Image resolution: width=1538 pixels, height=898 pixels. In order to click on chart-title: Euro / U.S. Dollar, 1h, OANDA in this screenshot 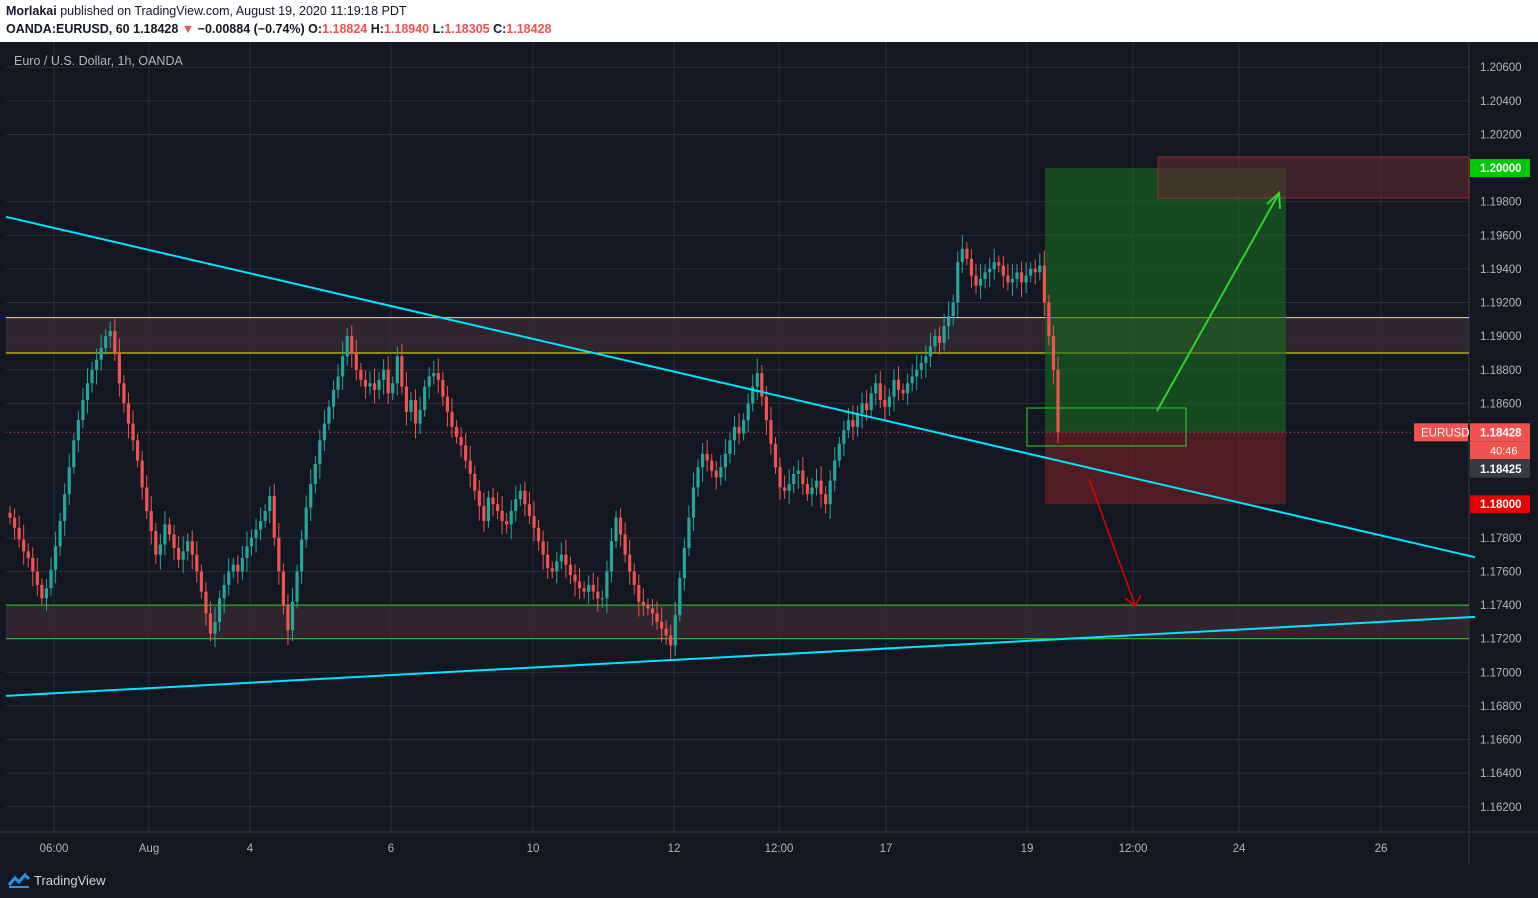, I will do `click(98, 61)`.